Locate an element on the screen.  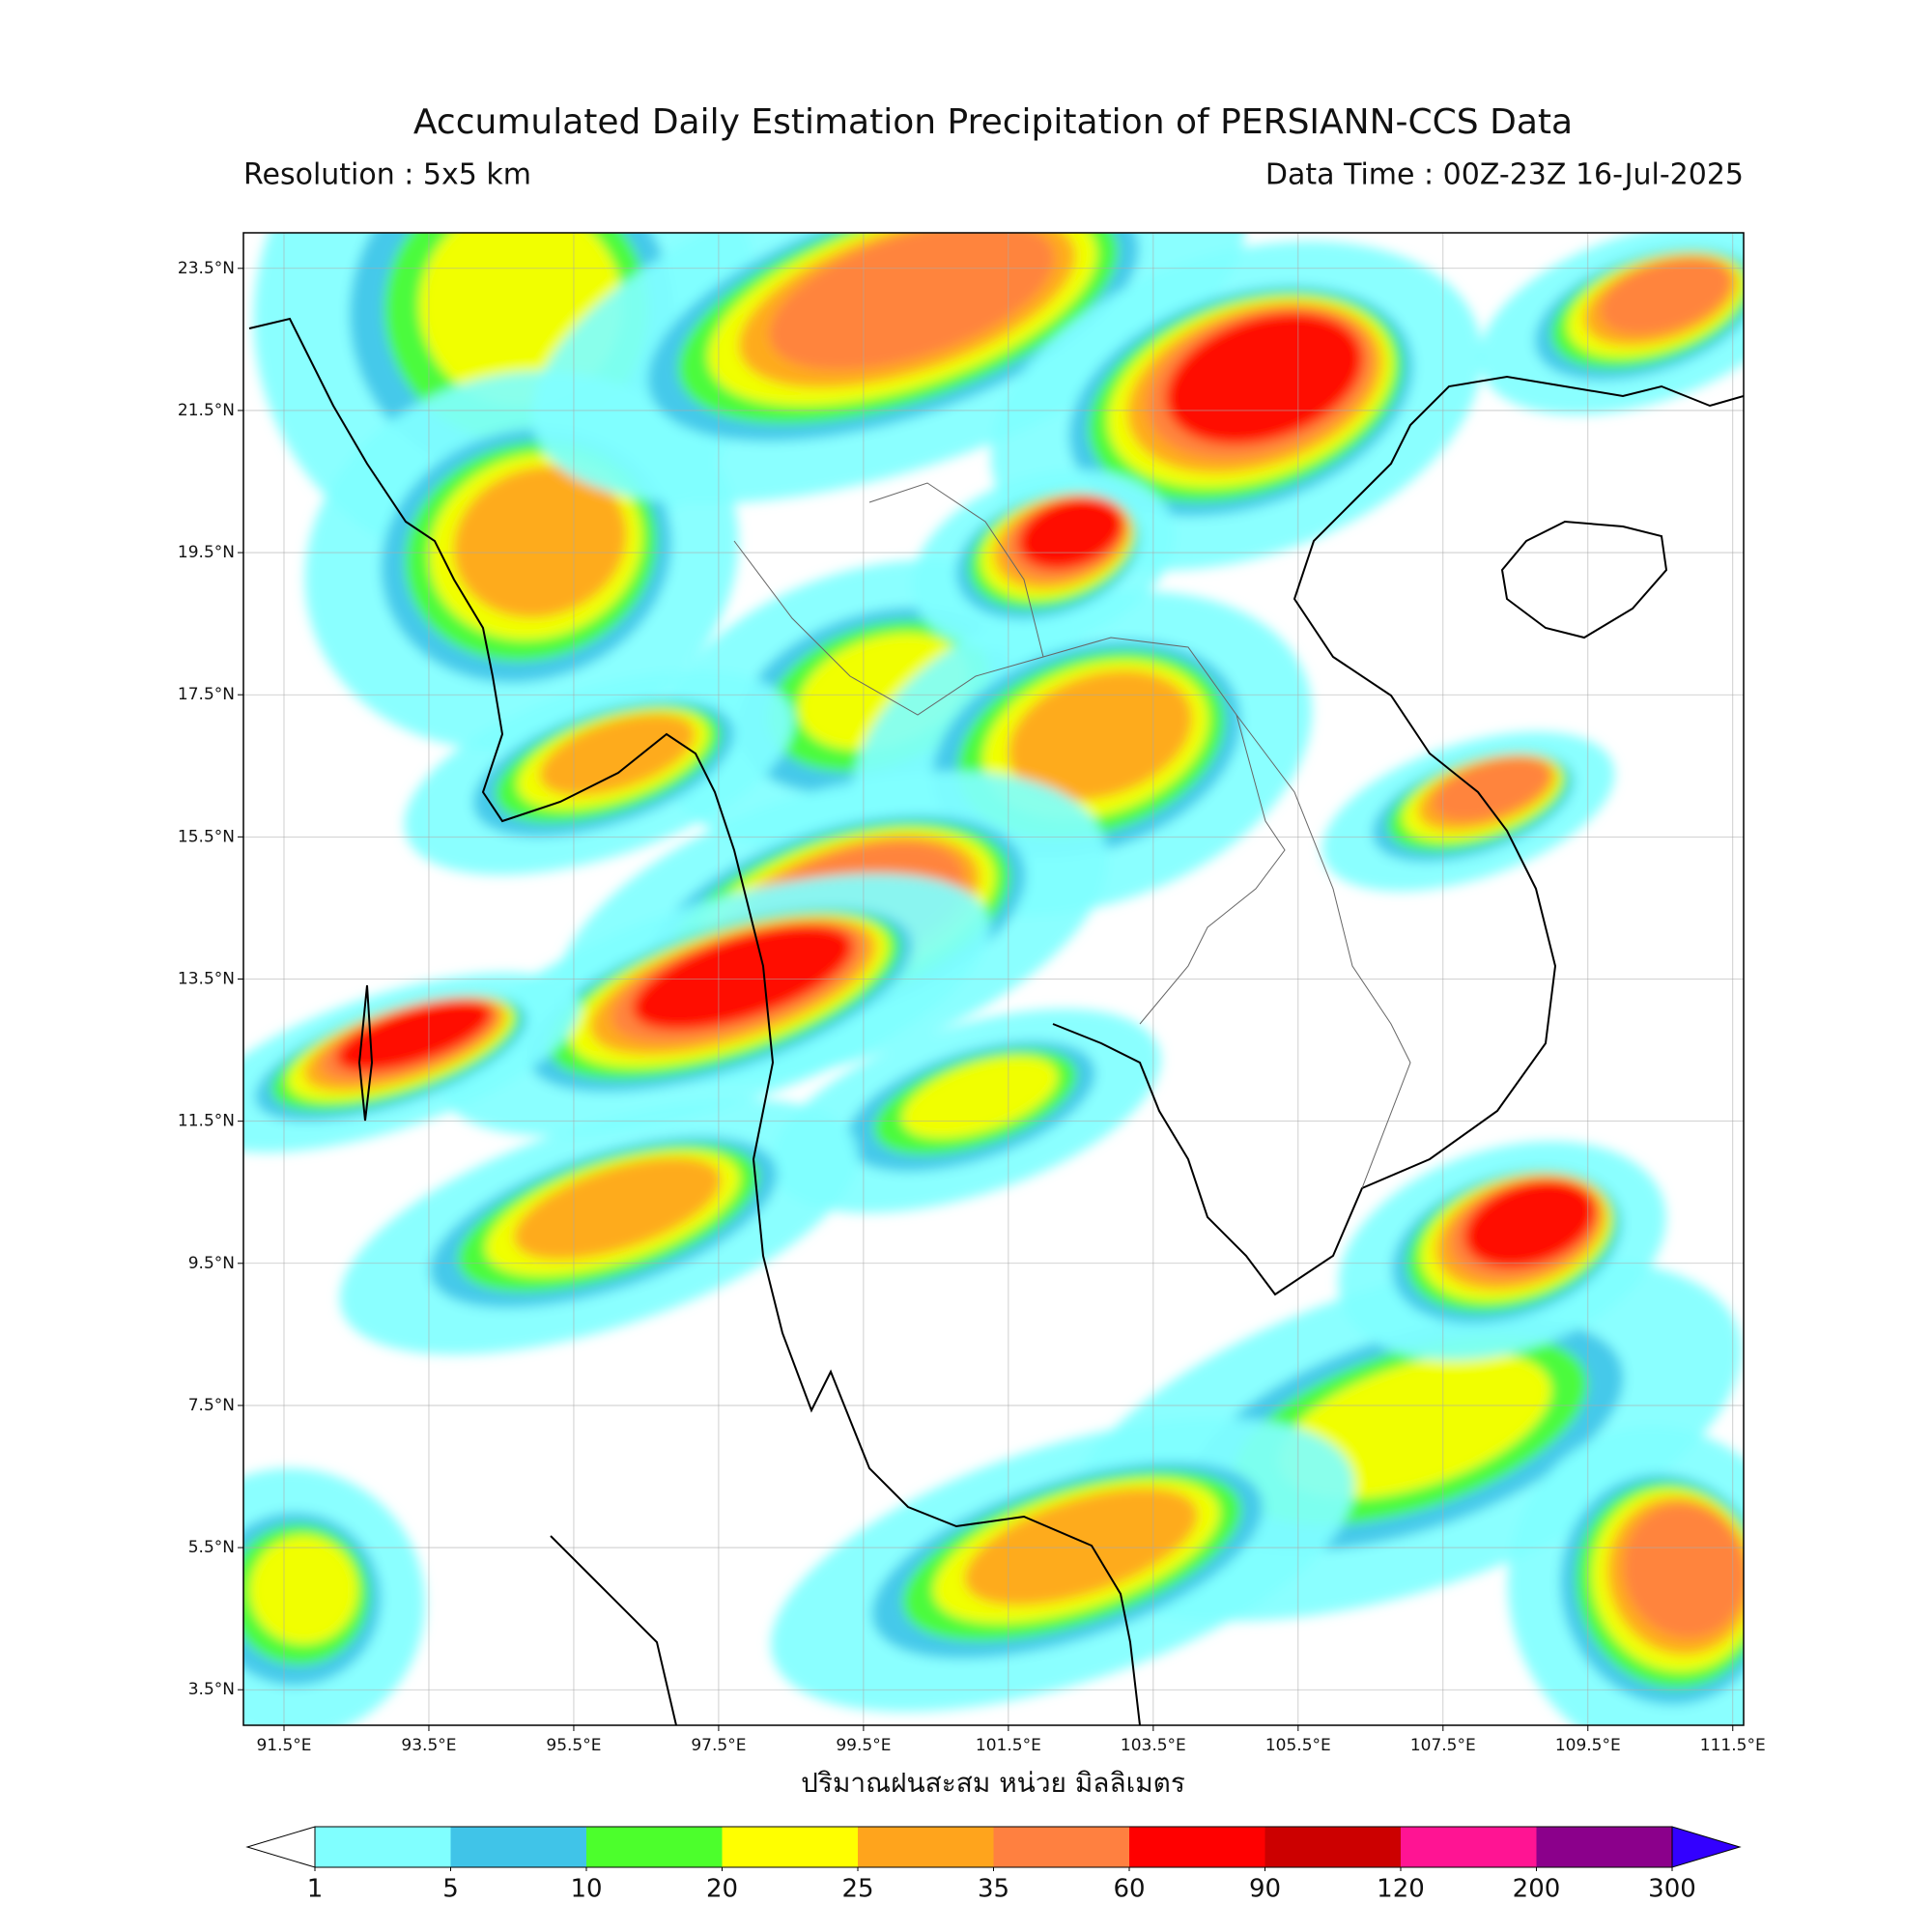
colorbar-tick-label: 25 is located at coordinates (857, 1889).